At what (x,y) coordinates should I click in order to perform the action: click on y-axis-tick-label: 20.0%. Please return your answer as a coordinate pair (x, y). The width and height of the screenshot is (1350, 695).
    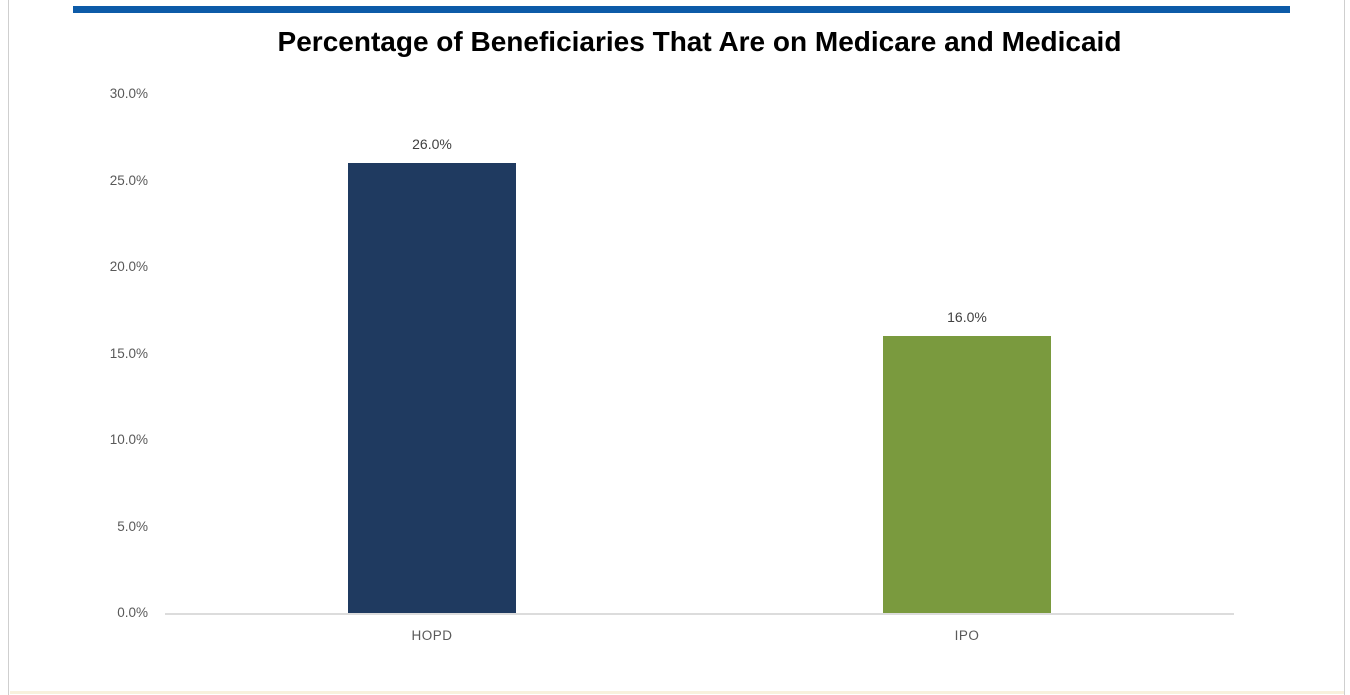
    Looking at the image, I should click on (128, 266).